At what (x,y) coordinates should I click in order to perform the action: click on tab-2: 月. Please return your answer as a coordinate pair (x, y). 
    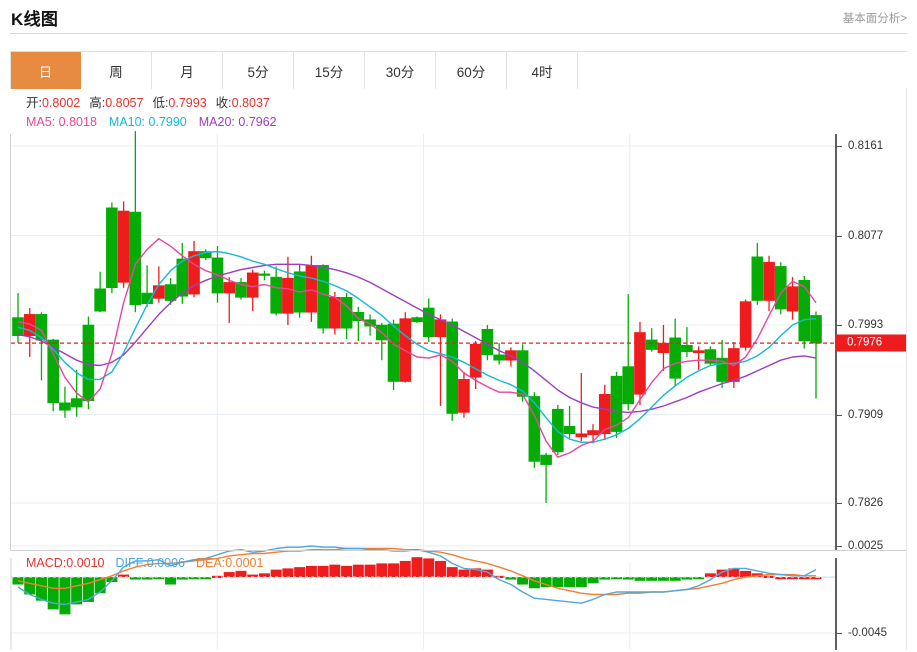
    Looking at the image, I should click on (187, 70).